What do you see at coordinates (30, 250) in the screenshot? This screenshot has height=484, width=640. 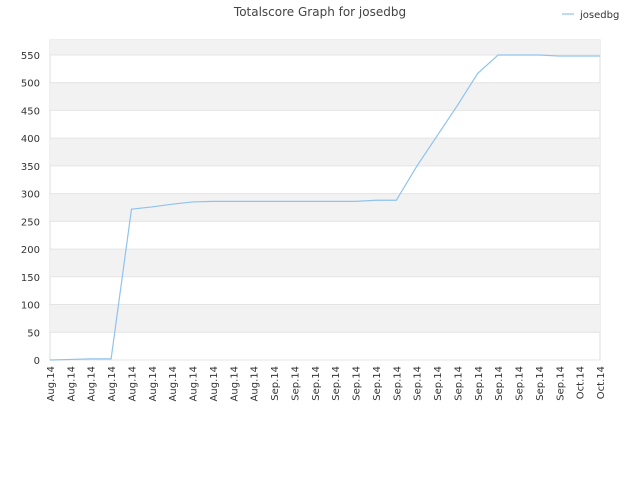 I see `y-tick-label: 200` at bounding box center [30, 250].